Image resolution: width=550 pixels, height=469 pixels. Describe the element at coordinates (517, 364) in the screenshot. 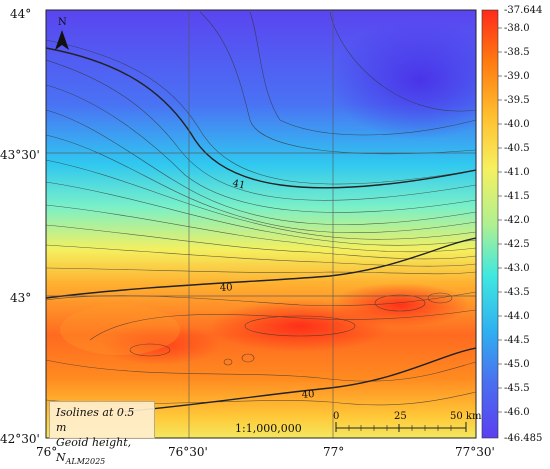

I see `colorbar-label: -45.0` at that location.